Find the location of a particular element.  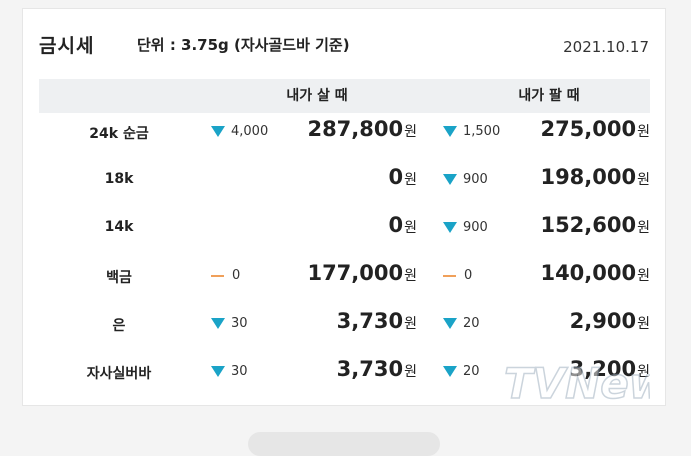

sell-price: 3,200원 is located at coordinates (610, 369).